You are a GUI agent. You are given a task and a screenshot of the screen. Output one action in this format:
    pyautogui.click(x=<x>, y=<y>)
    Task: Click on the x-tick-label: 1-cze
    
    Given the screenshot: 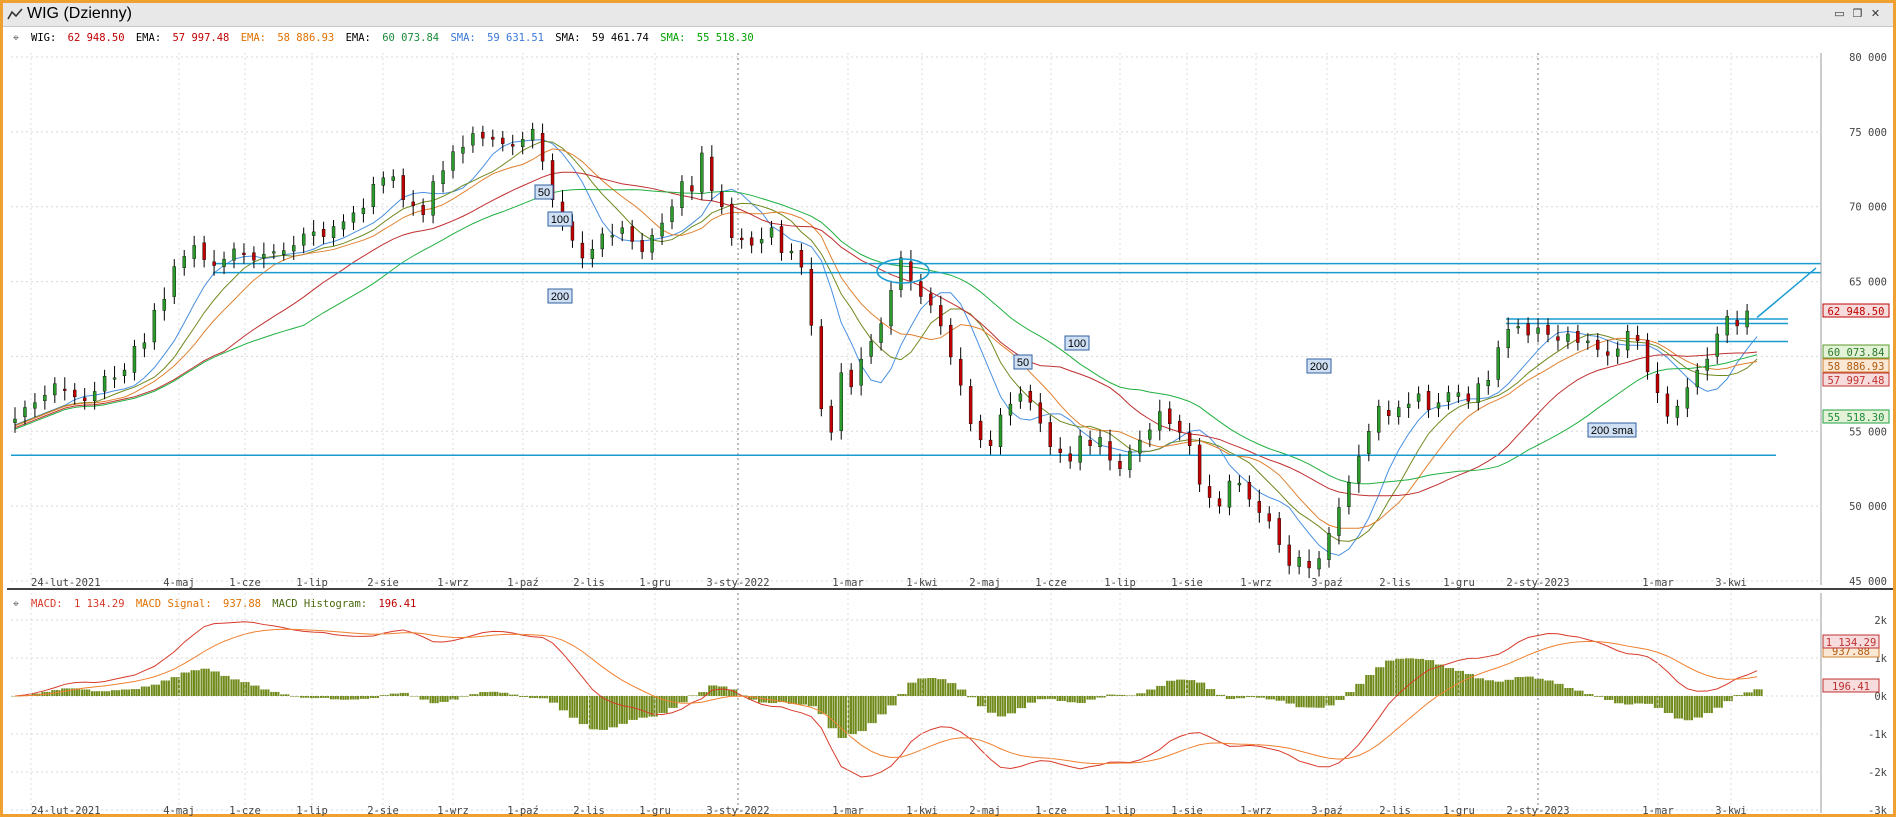 What is the action you would take?
    pyautogui.click(x=1051, y=583)
    